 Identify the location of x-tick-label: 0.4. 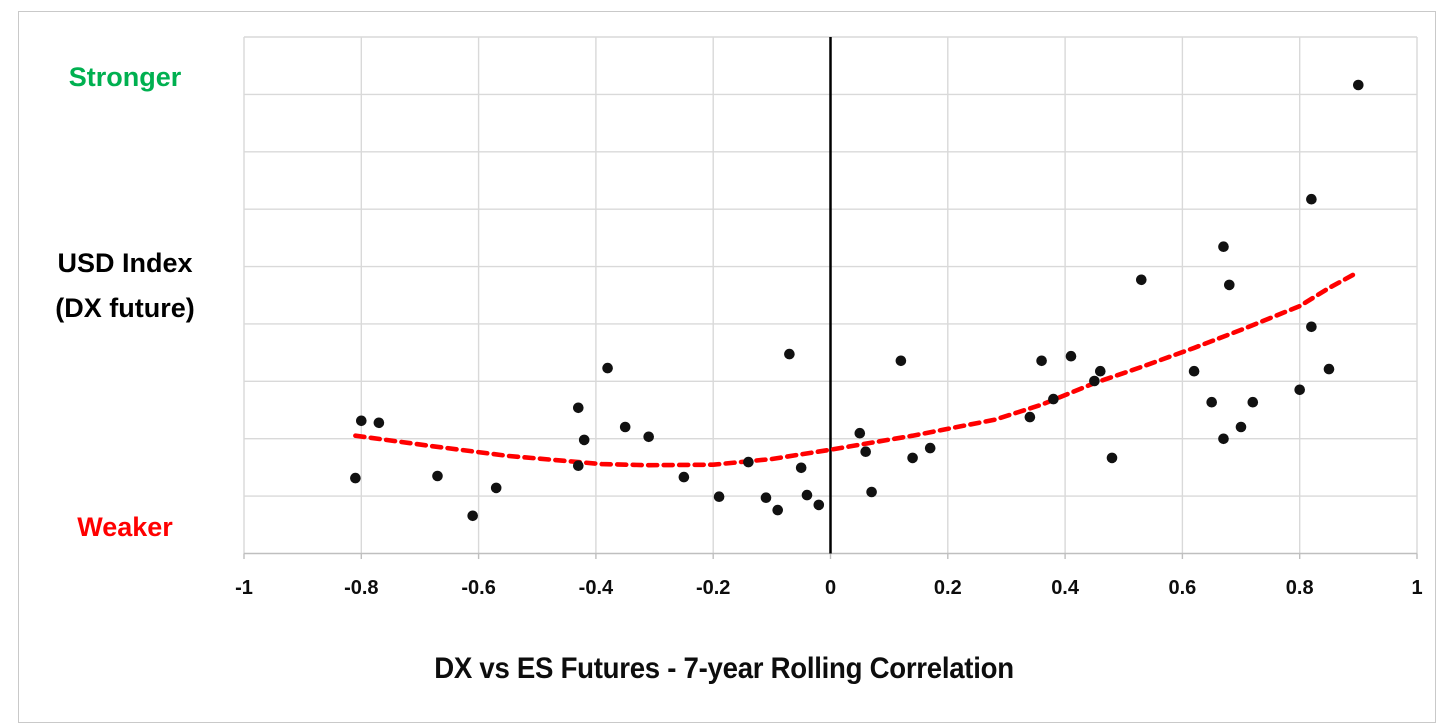
(1065, 588).